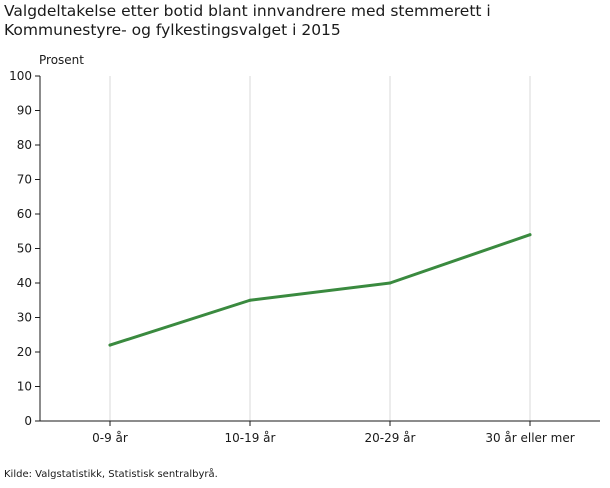 The width and height of the screenshot is (610, 488). I want to click on x-tick-label: 30 år eller mer, so click(529, 438).